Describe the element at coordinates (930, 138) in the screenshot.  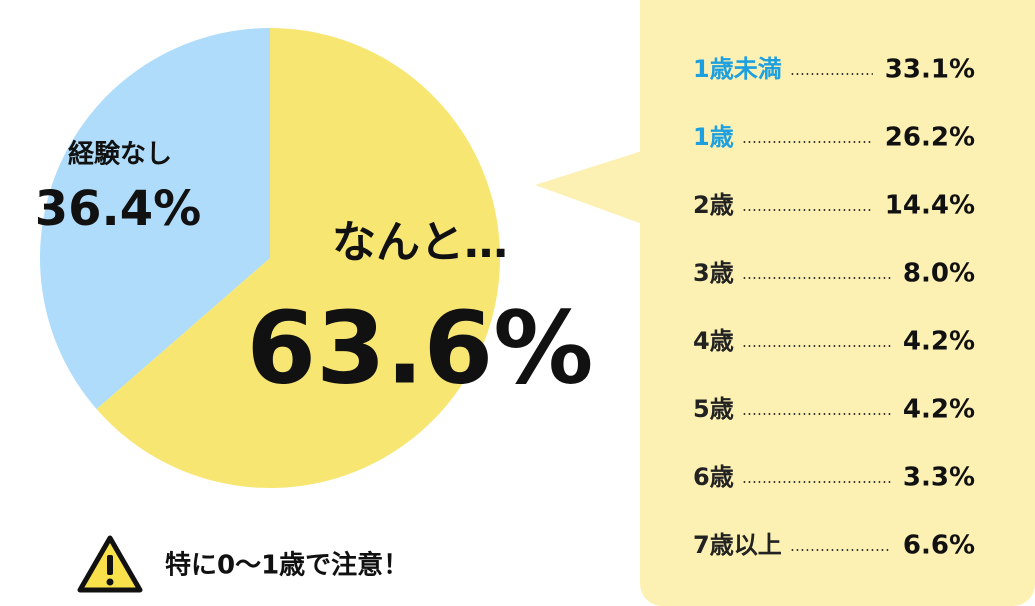
I see `age-value: 26.2%` at that location.